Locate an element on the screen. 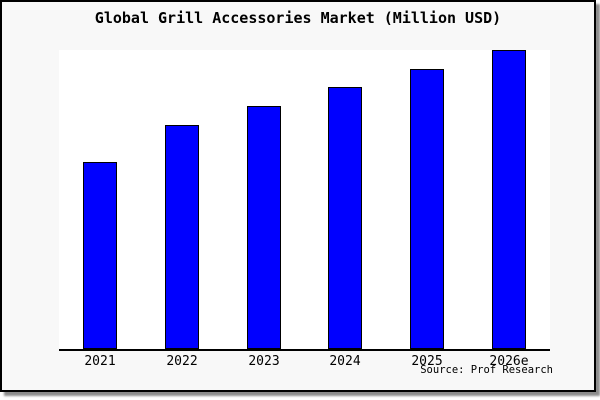 The height and width of the screenshot is (400, 600). x-tick-label-2021: 2021 is located at coordinates (100, 361).